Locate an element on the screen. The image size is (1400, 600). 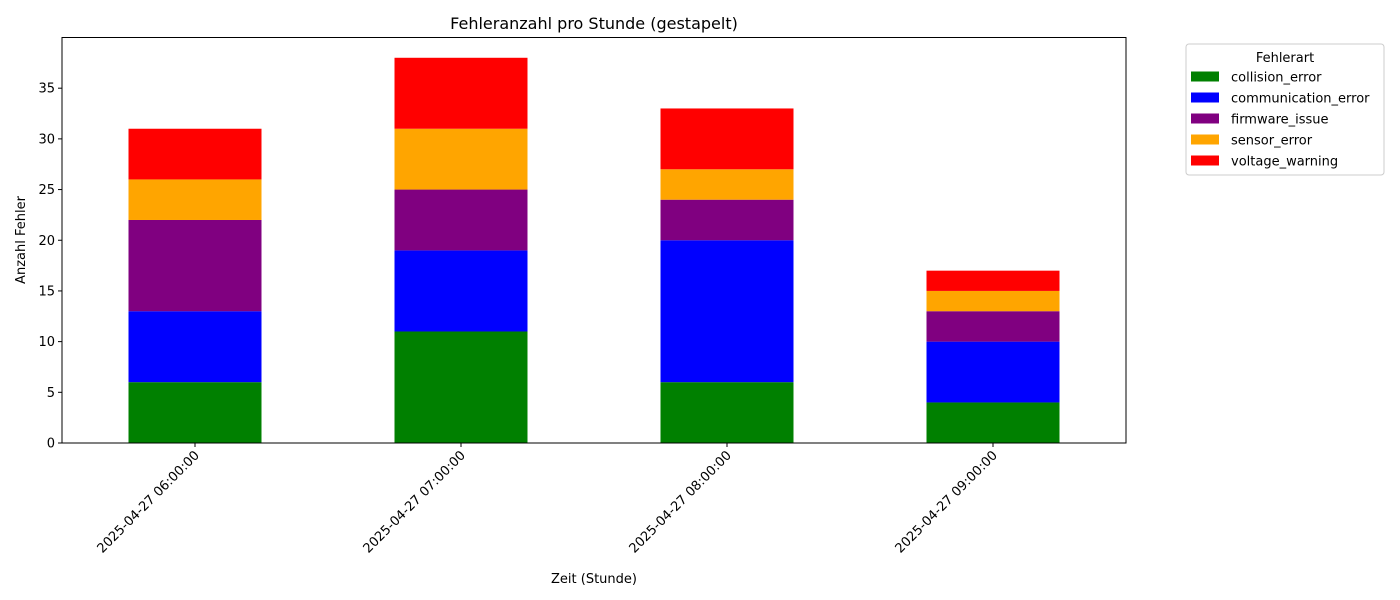
legend-swatch-sensor_error is located at coordinates (1205, 139).